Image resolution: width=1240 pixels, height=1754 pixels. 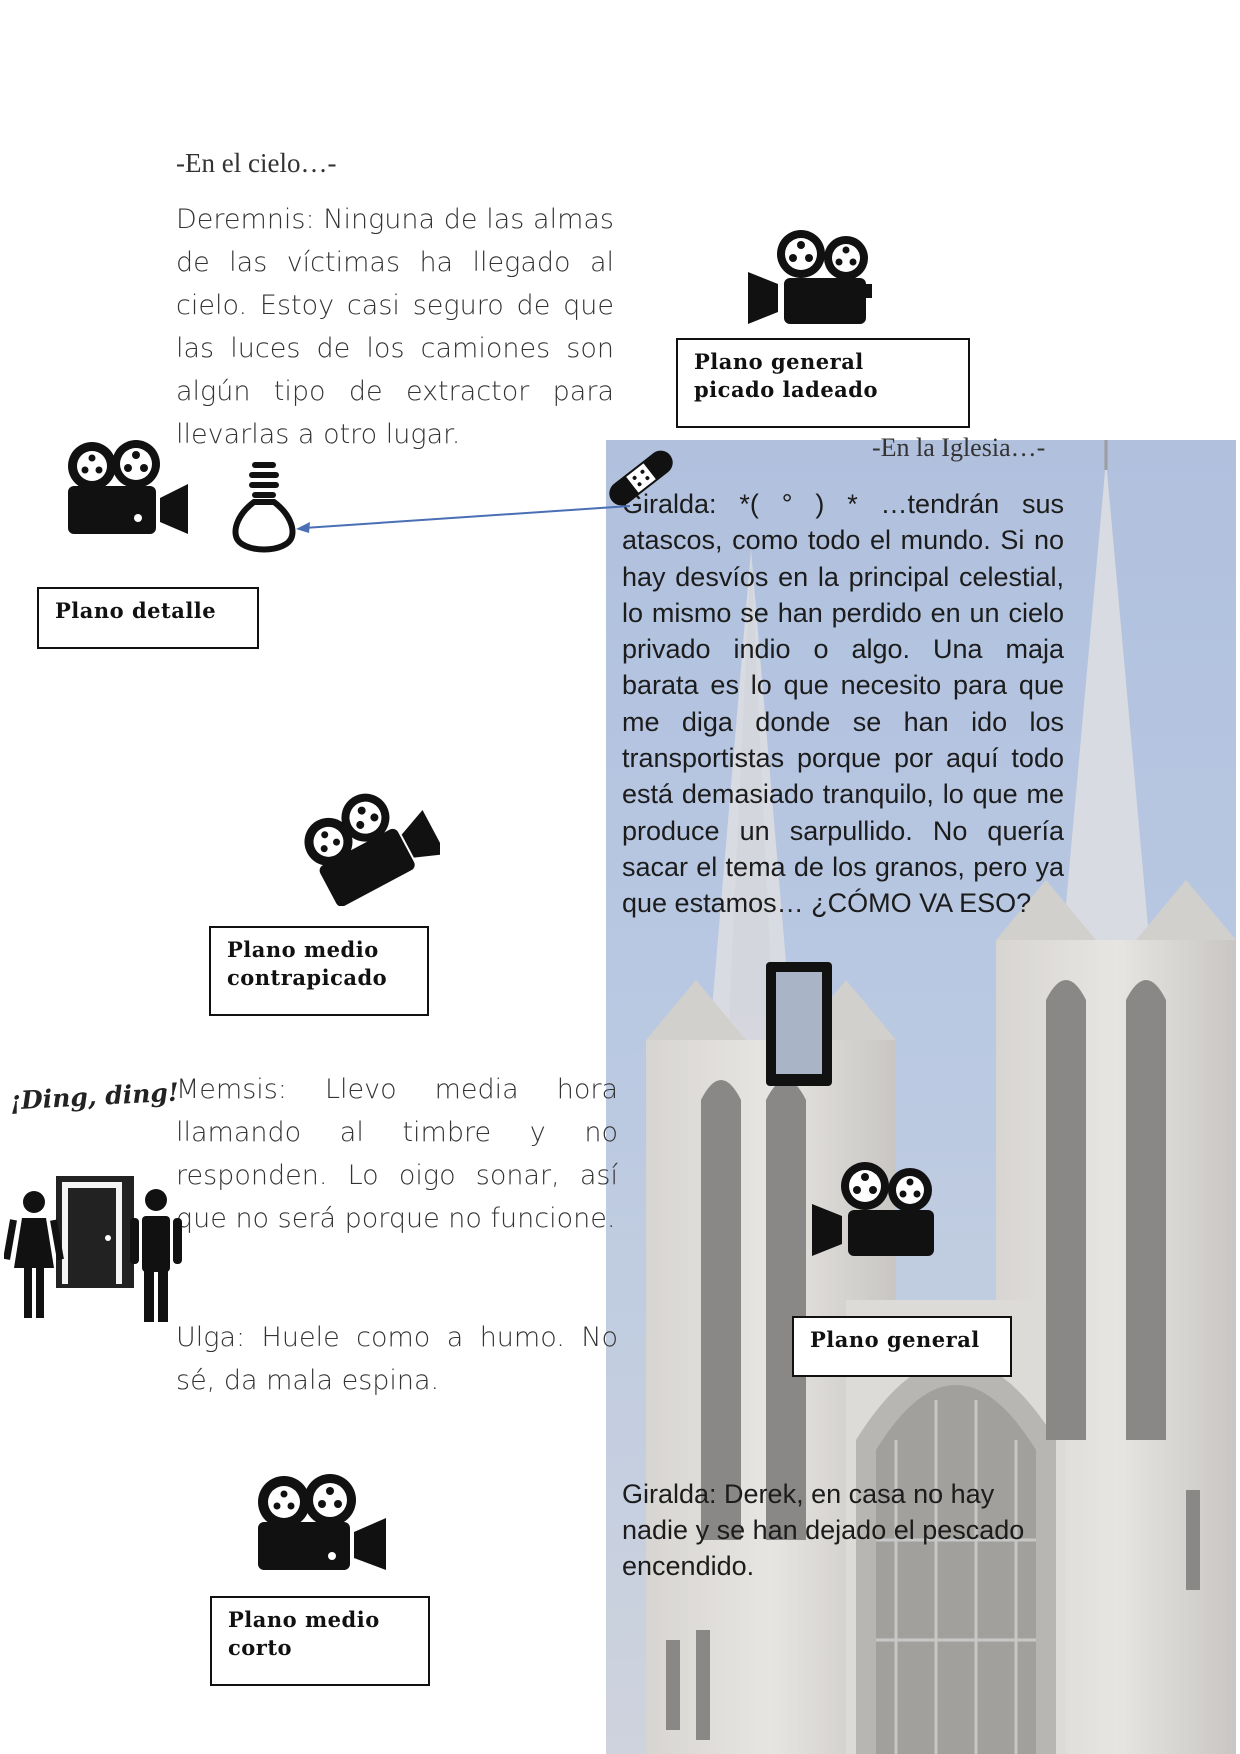 I want to click on doorbell-sound: ¡Ding, ding!, so click(x=94, y=1096).